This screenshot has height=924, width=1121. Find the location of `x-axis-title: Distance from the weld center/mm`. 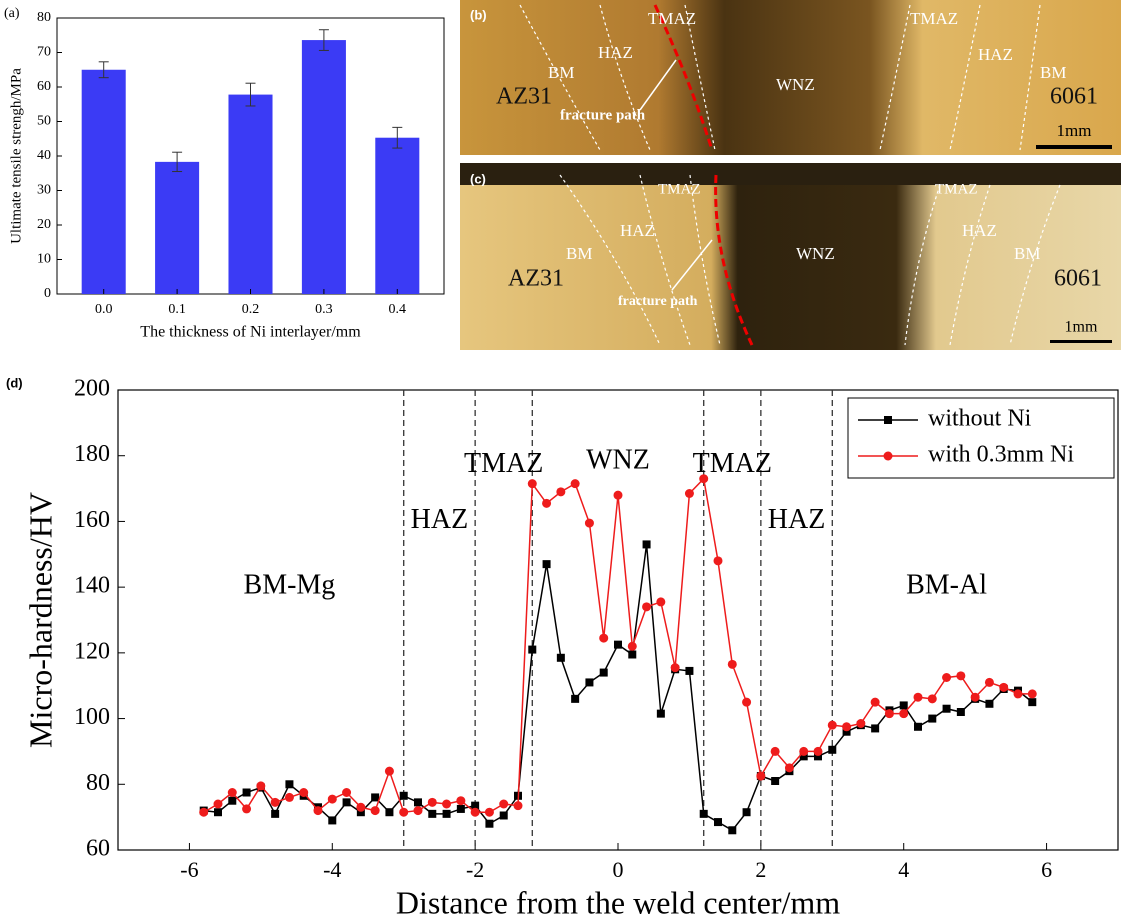

x-axis-title: Distance from the weld center/mm is located at coordinates (618, 902).